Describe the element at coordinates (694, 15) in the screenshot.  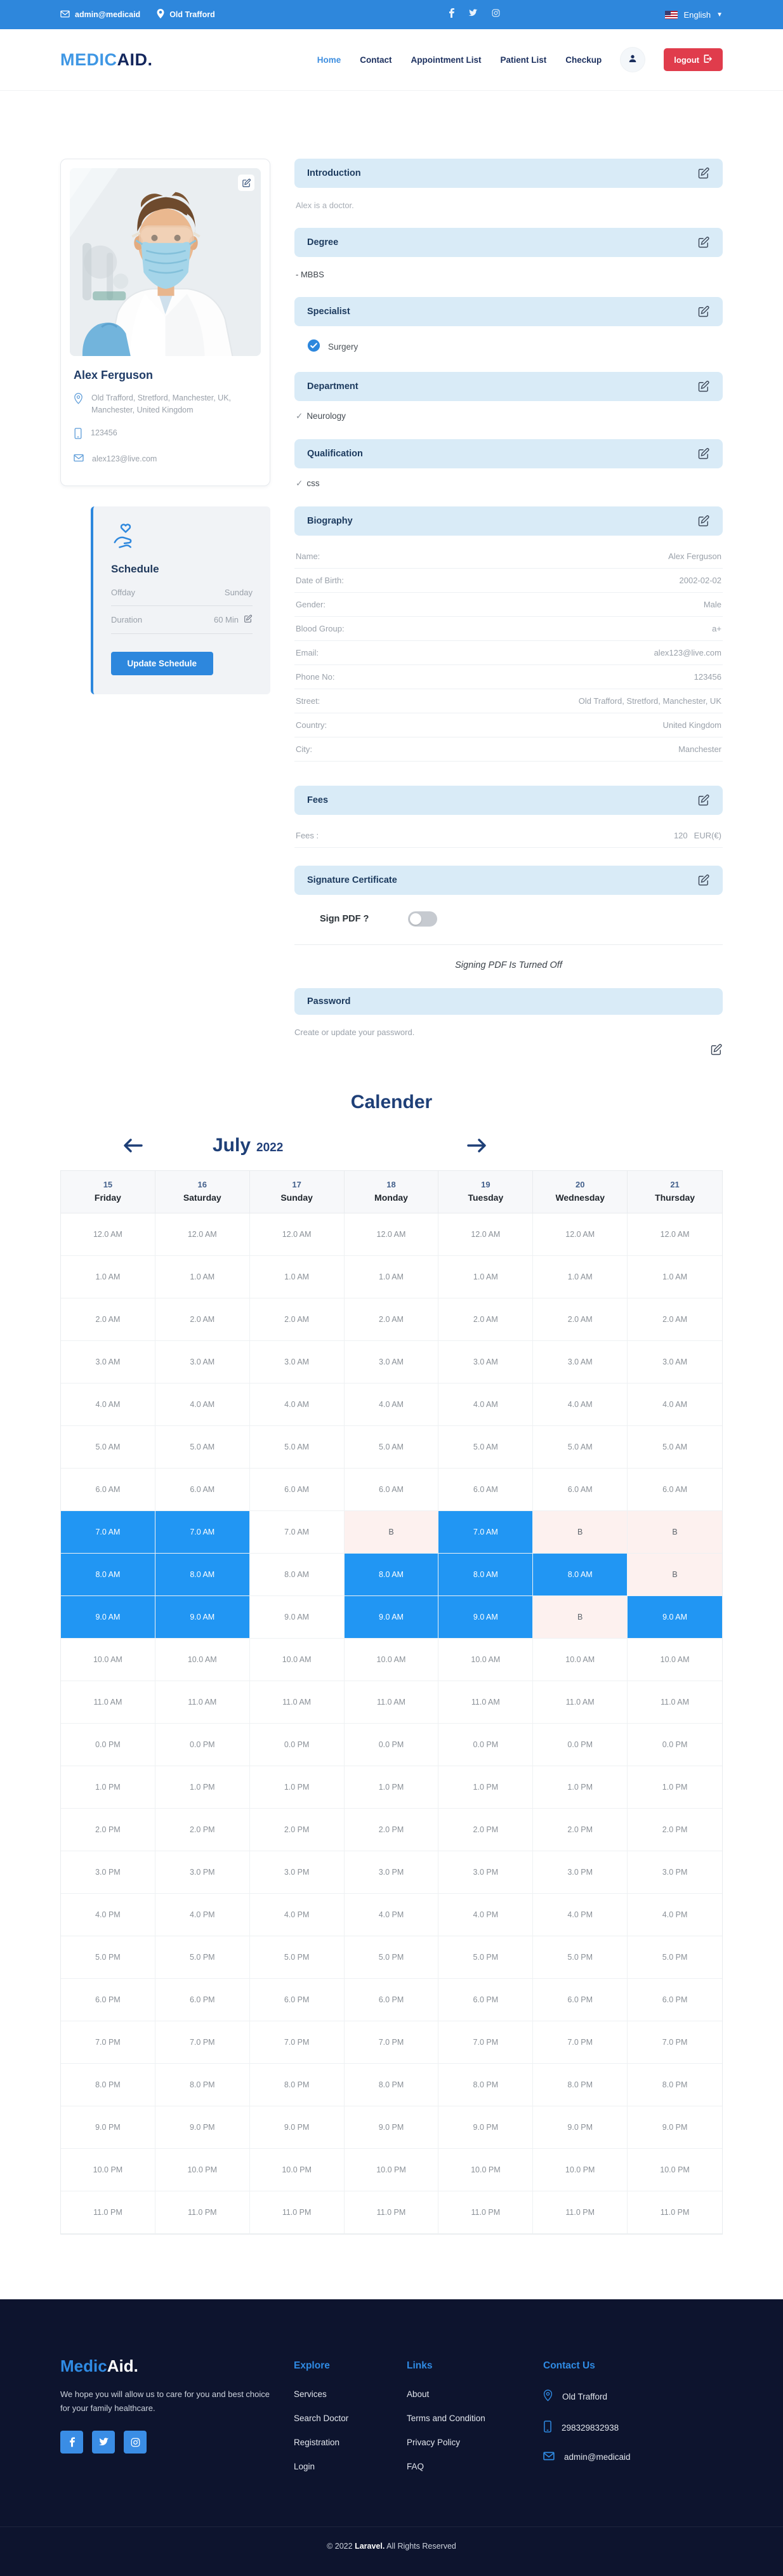
I see `language-selector: English ▼` at that location.